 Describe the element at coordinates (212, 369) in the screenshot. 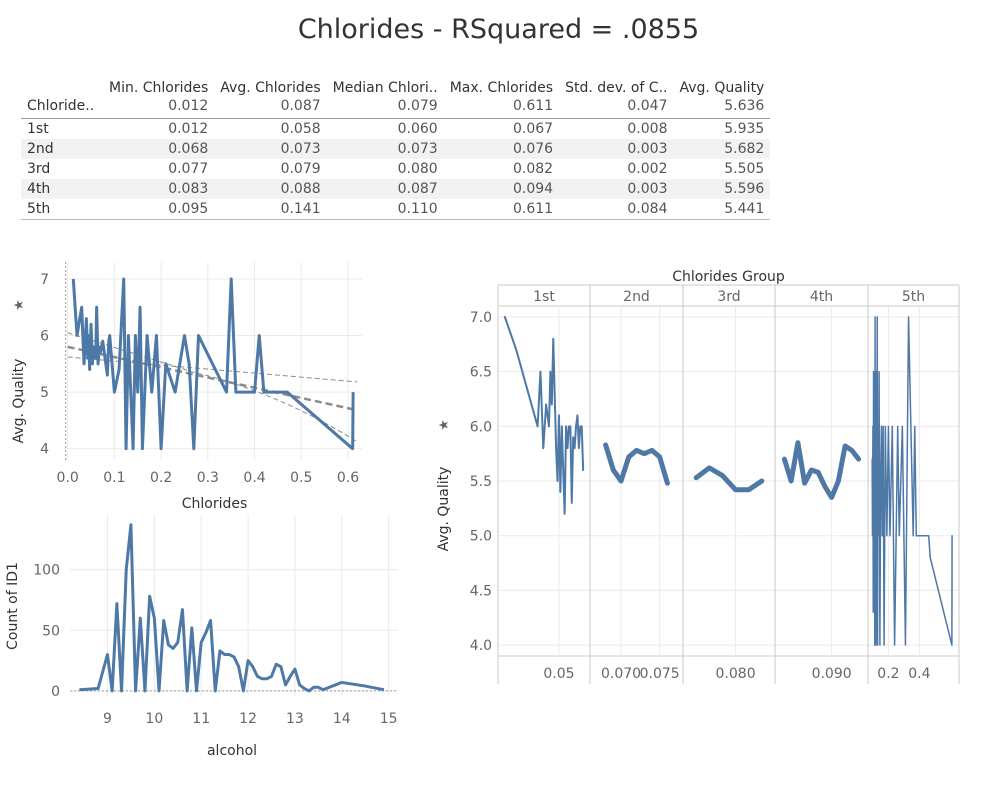

I see `trend-band-lower` at that location.